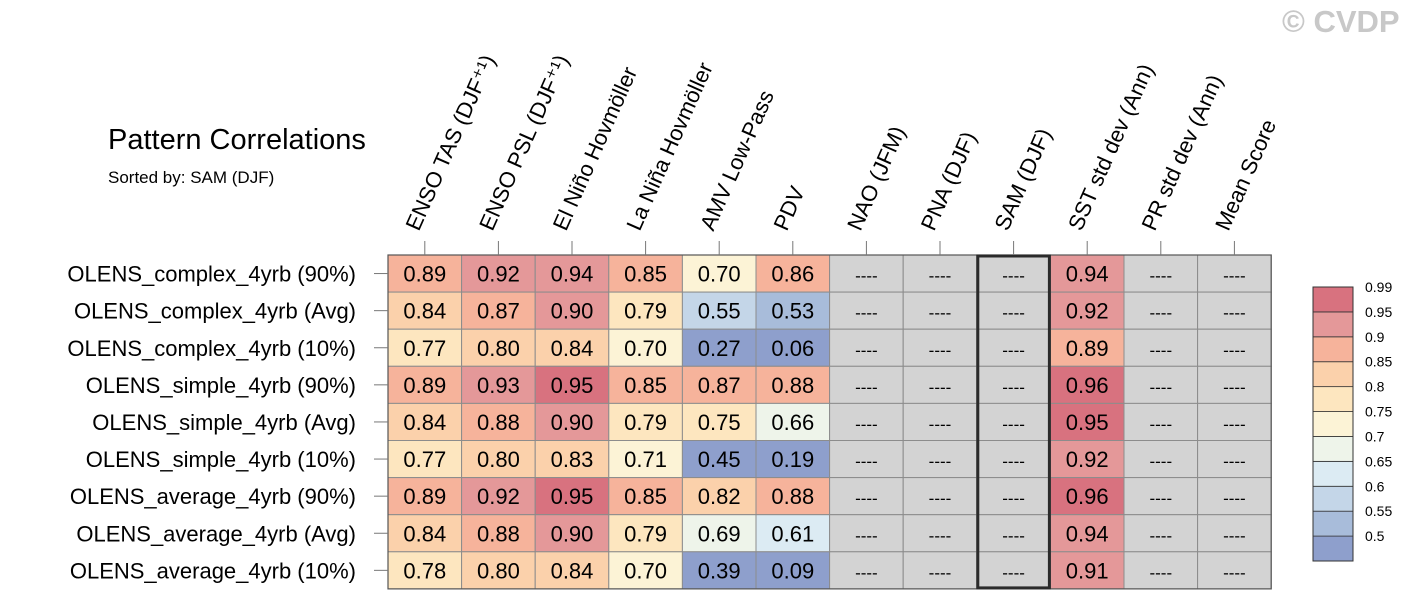 The width and height of the screenshot is (1419, 614). Describe the element at coordinates (792, 570) in the screenshot. I see `cell-value: 0.09` at that location.